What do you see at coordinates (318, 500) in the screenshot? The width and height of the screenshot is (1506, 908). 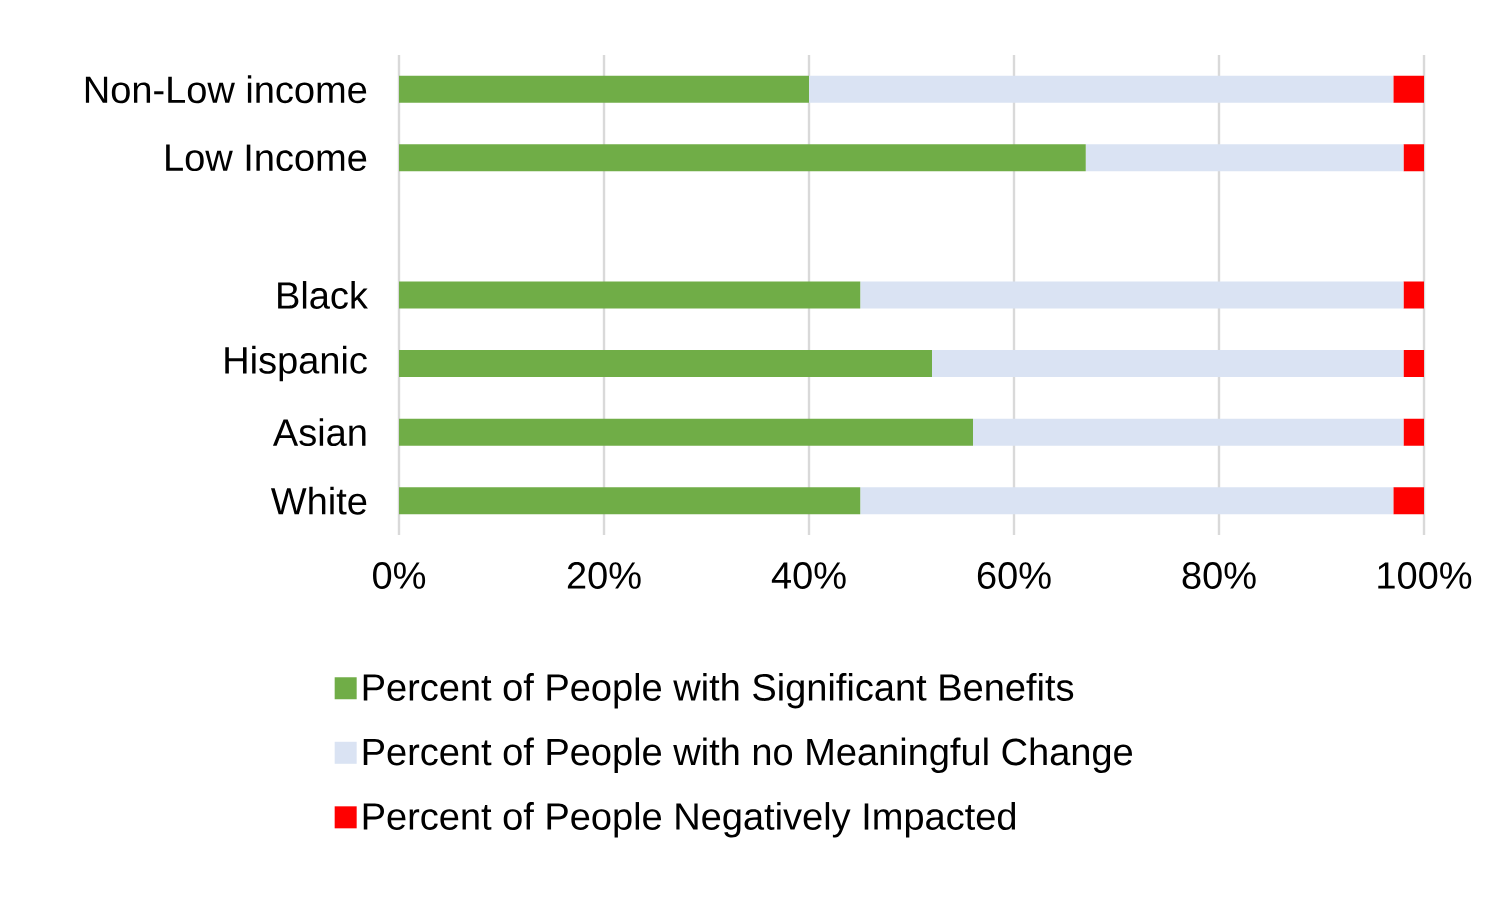 I see `y-tick-label: White` at bounding box center [318, 500].